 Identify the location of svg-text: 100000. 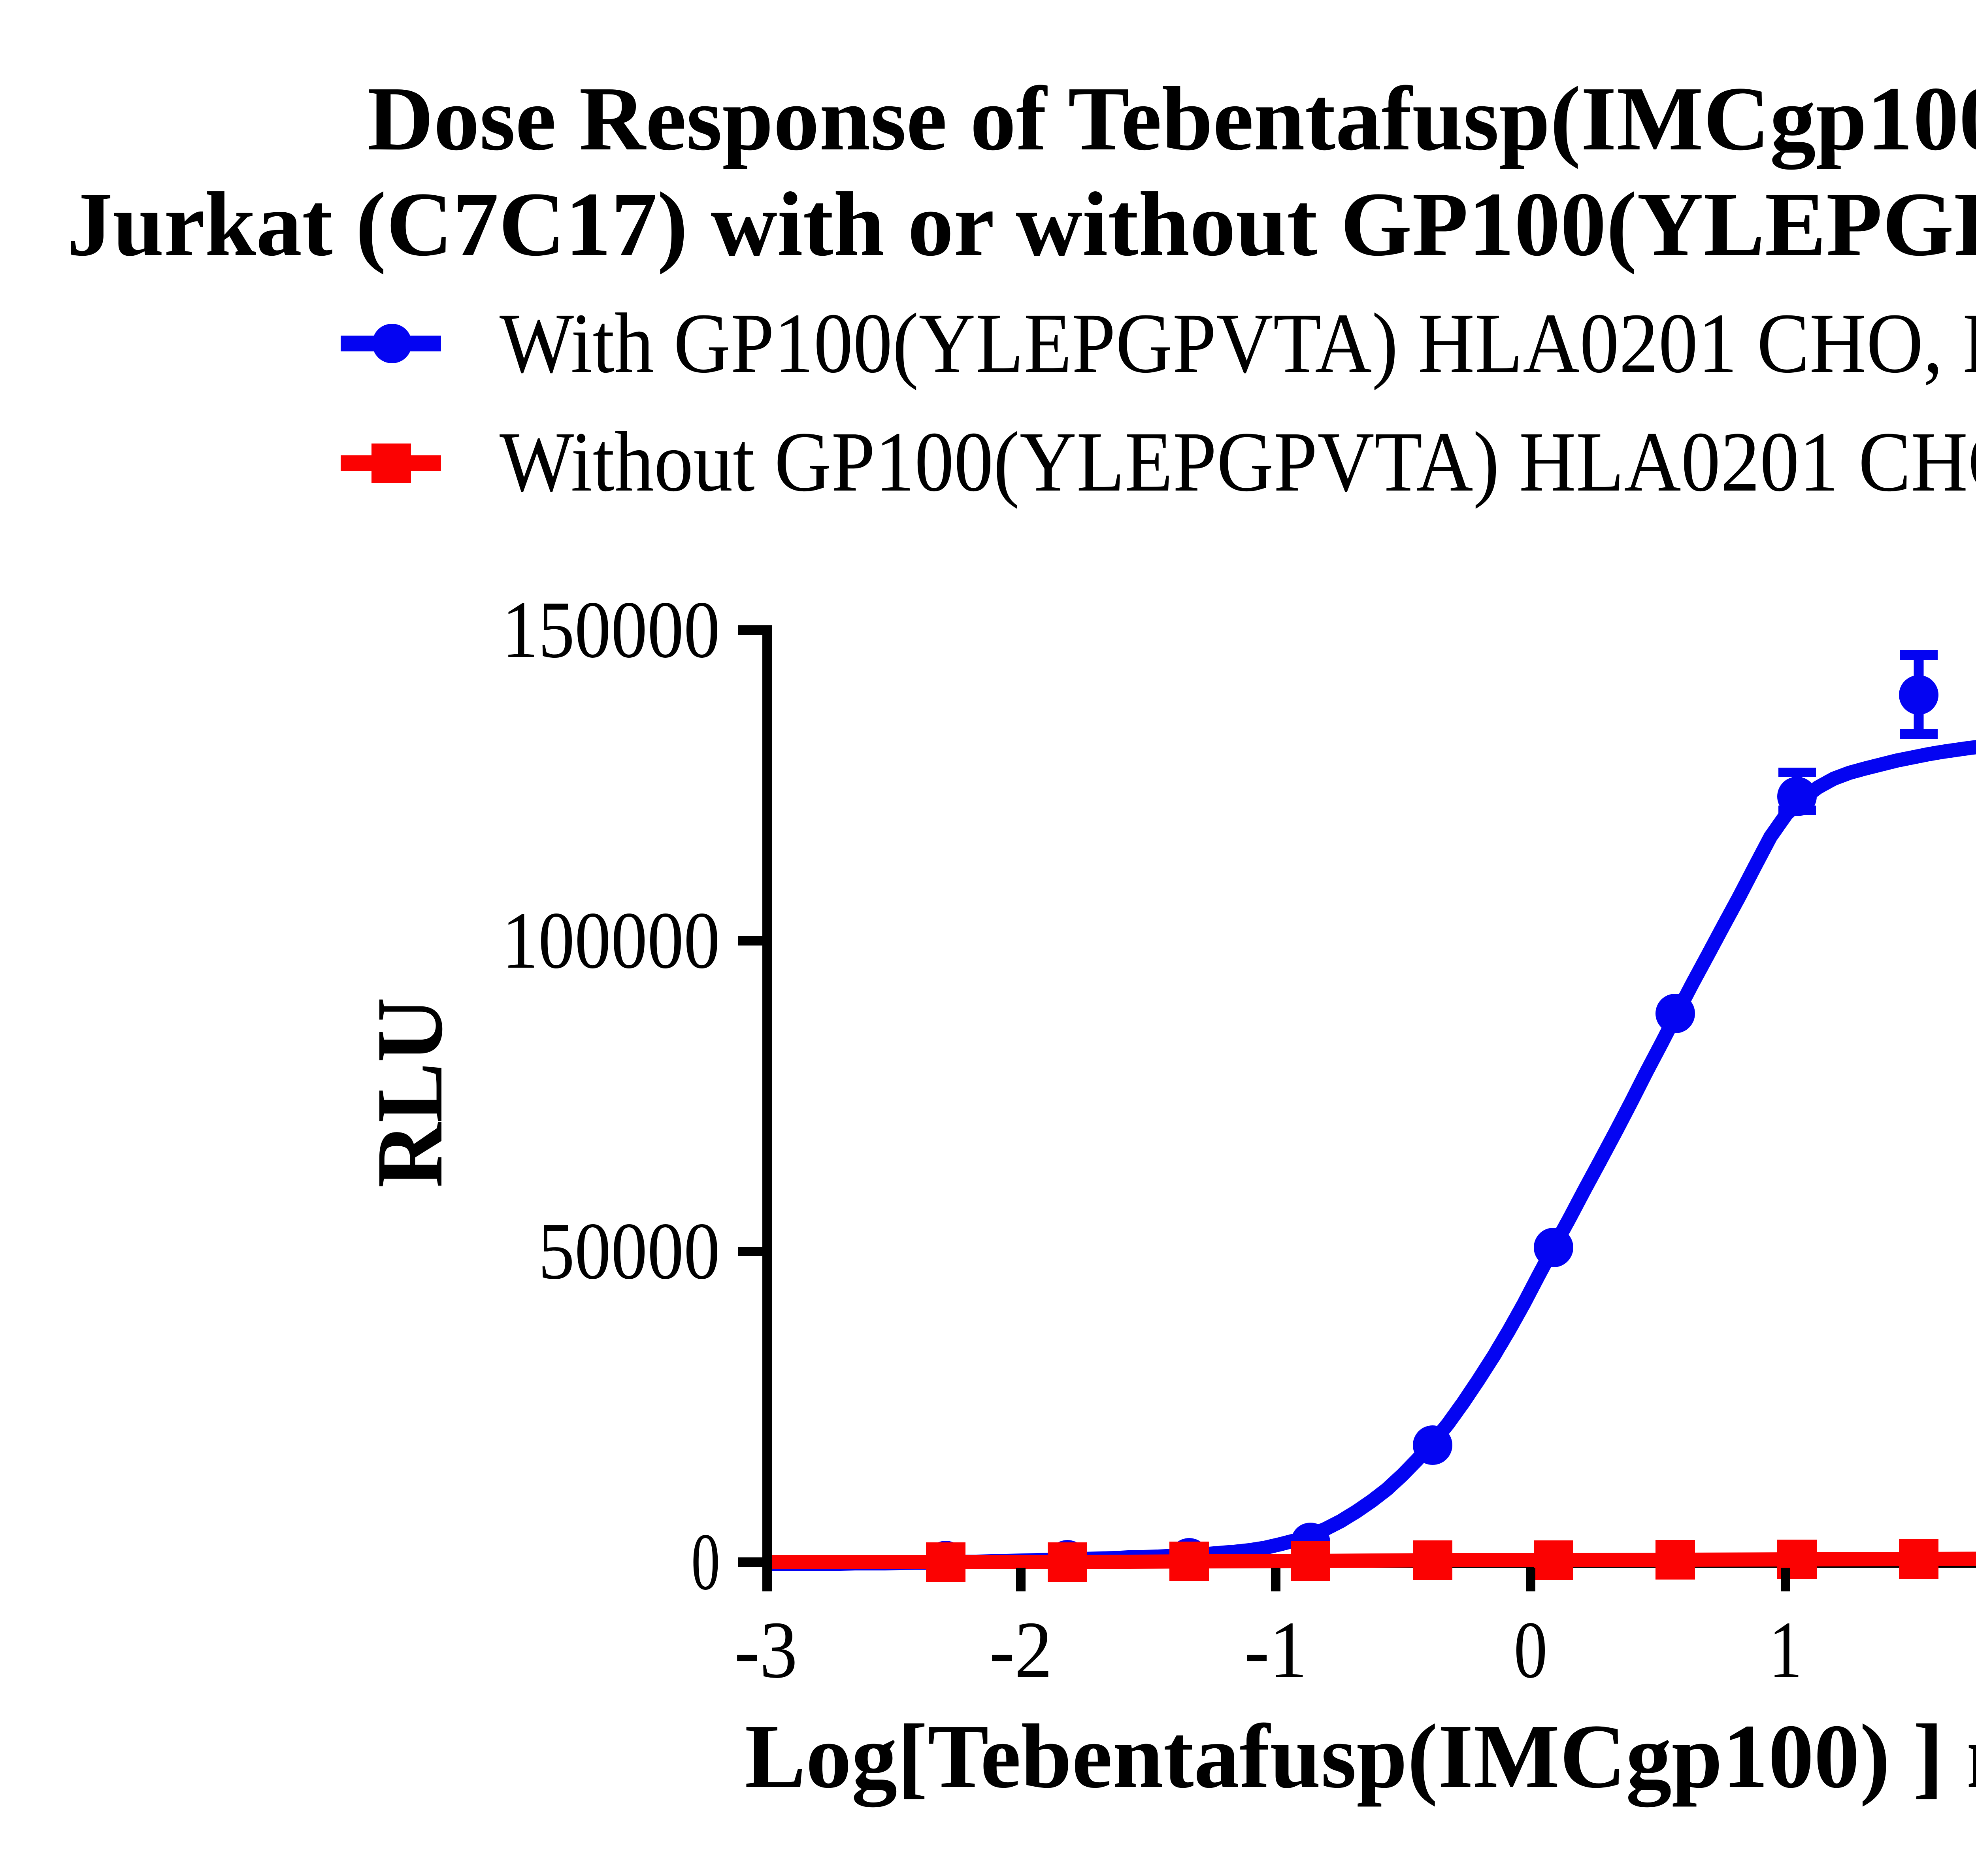
(611, 940).